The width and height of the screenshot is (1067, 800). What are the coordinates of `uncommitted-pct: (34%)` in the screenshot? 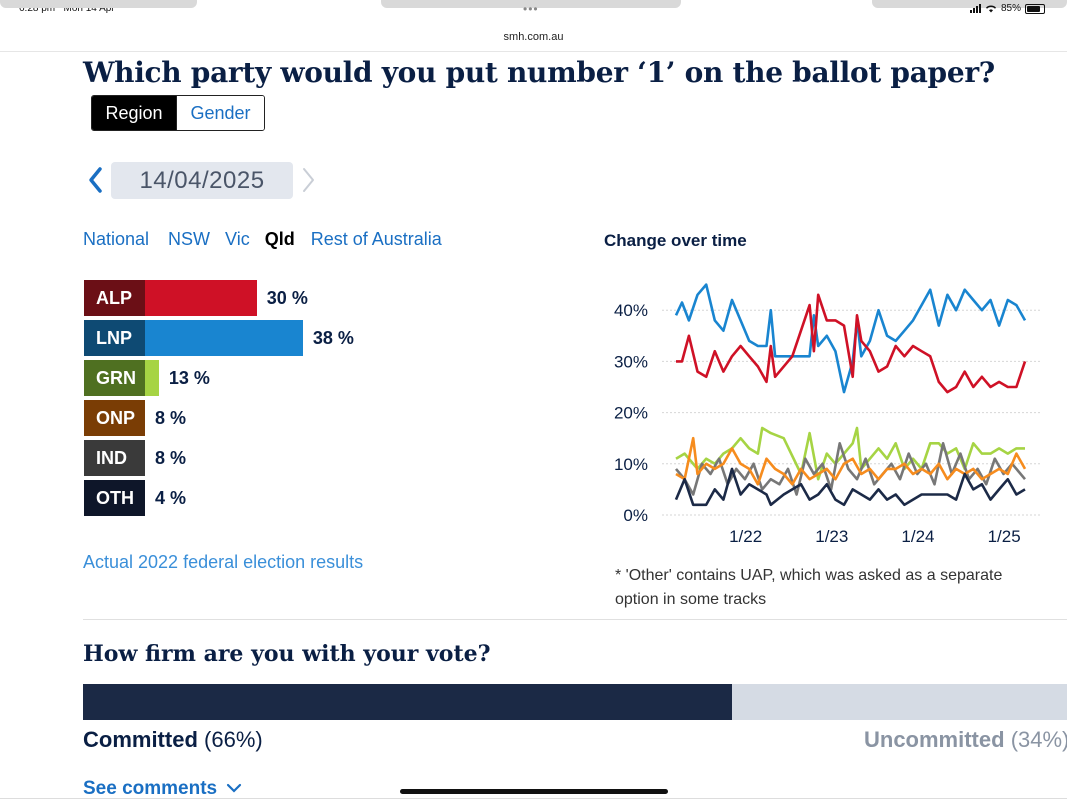 It's located at (1038, 739).